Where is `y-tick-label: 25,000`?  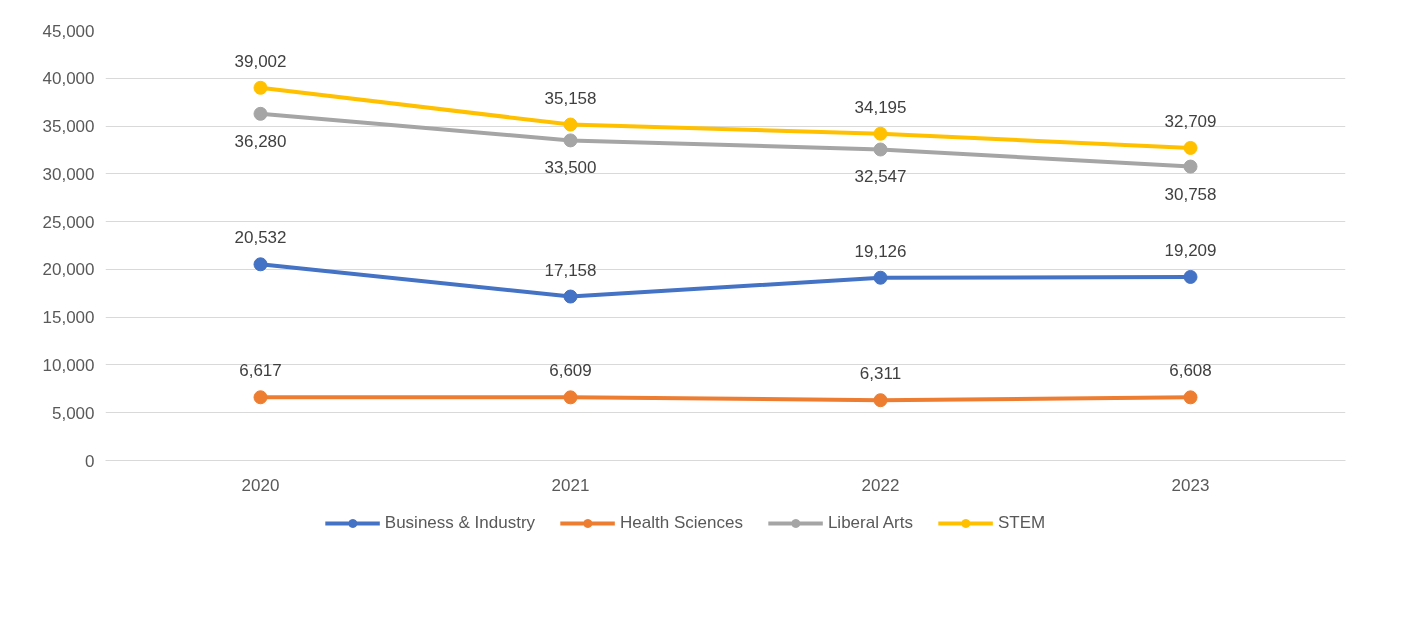
y-tick-label: 25,000 is located at coordinates (68, 222).